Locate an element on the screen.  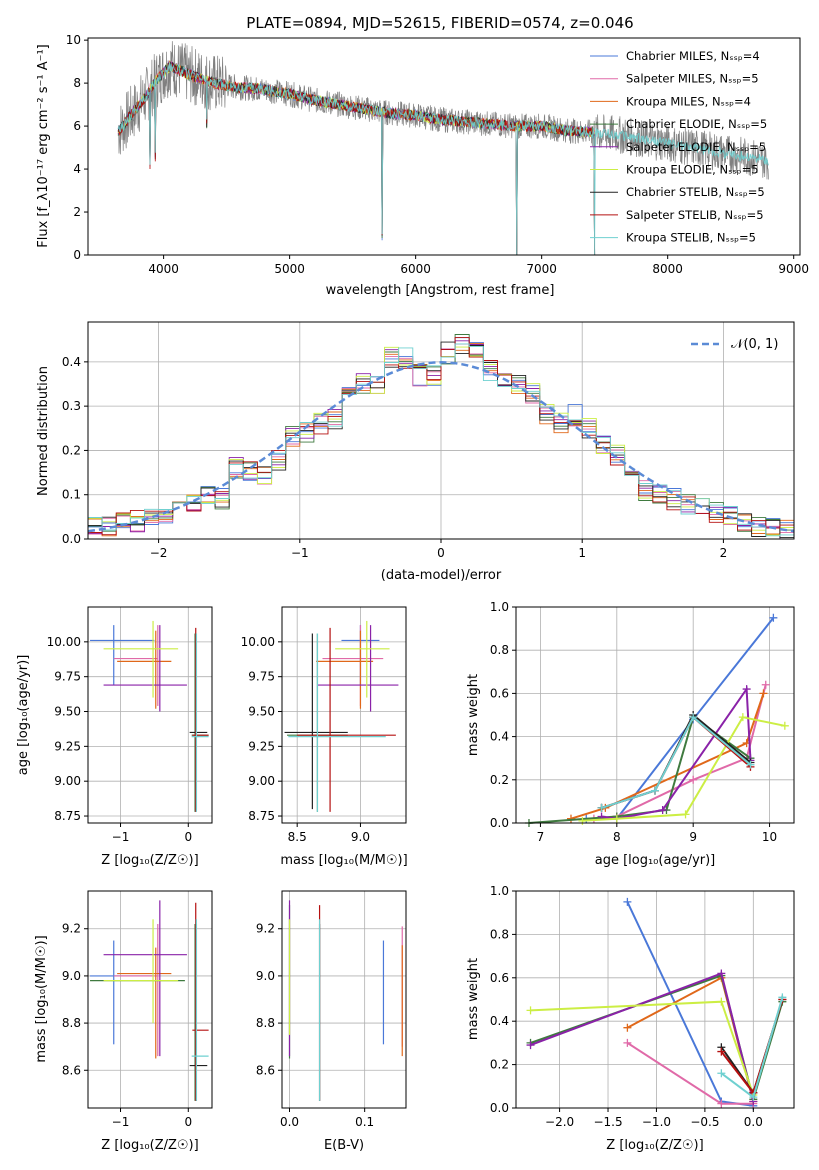
legend-label: Salpeter ELODIE, Nₛₛₚ=5 is located at coordinates (696, 147).